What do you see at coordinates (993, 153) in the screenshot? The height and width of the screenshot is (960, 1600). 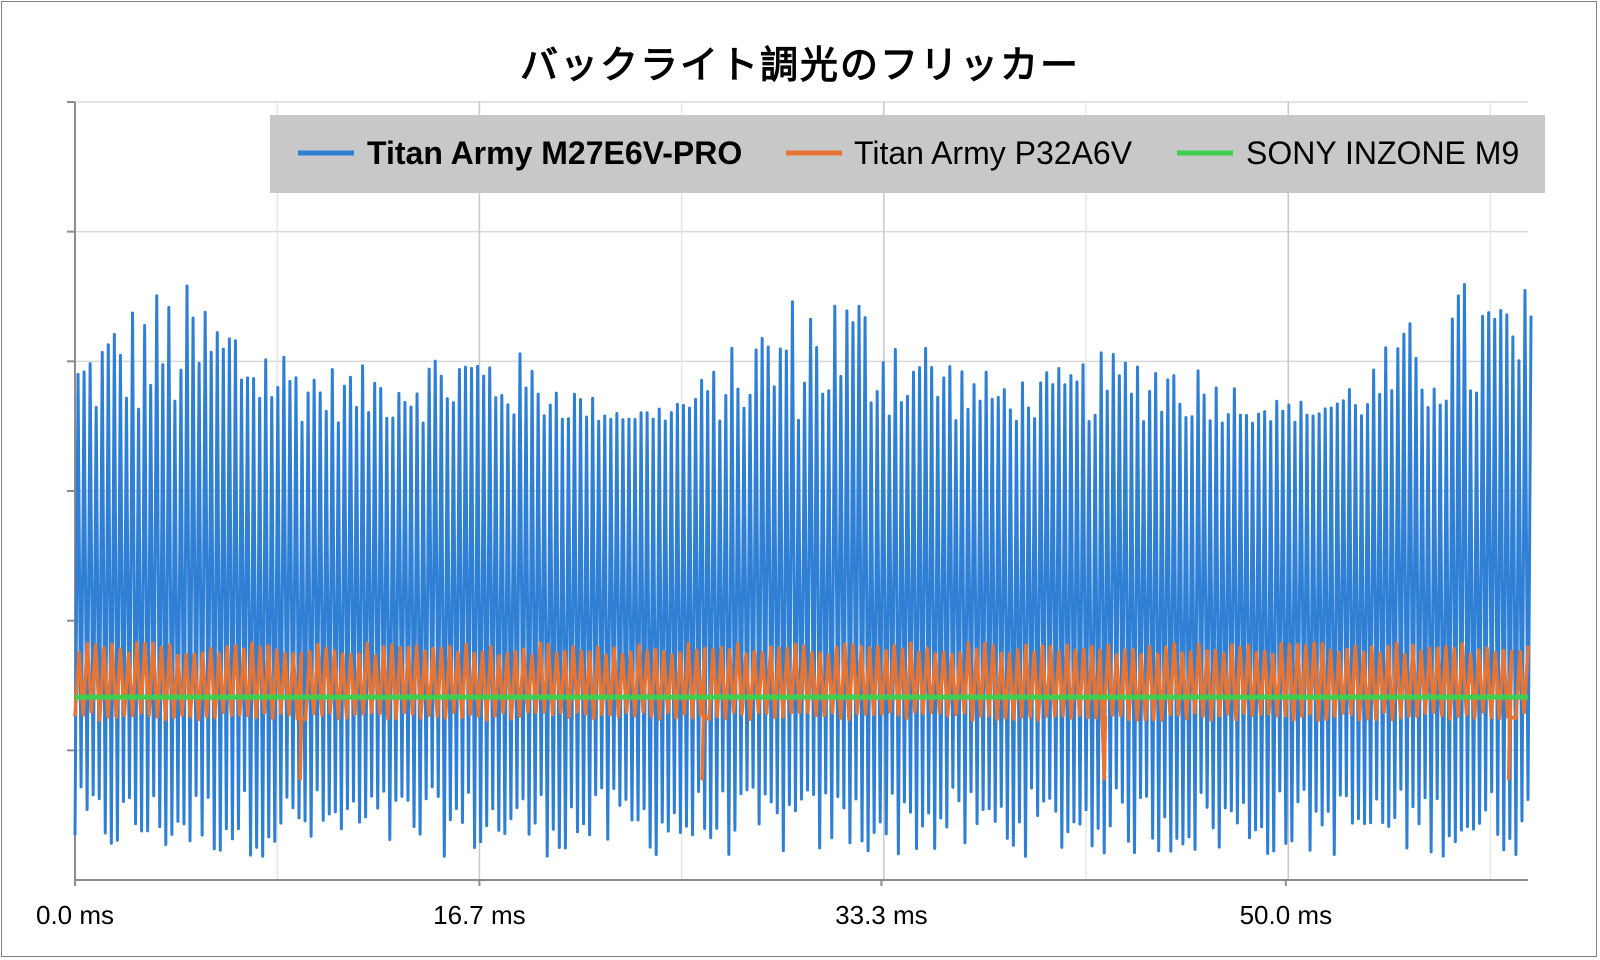 I see `legend-entry-titan-army-p32a6v: Titan Army P32A6V` at bounding box center [993, 153].